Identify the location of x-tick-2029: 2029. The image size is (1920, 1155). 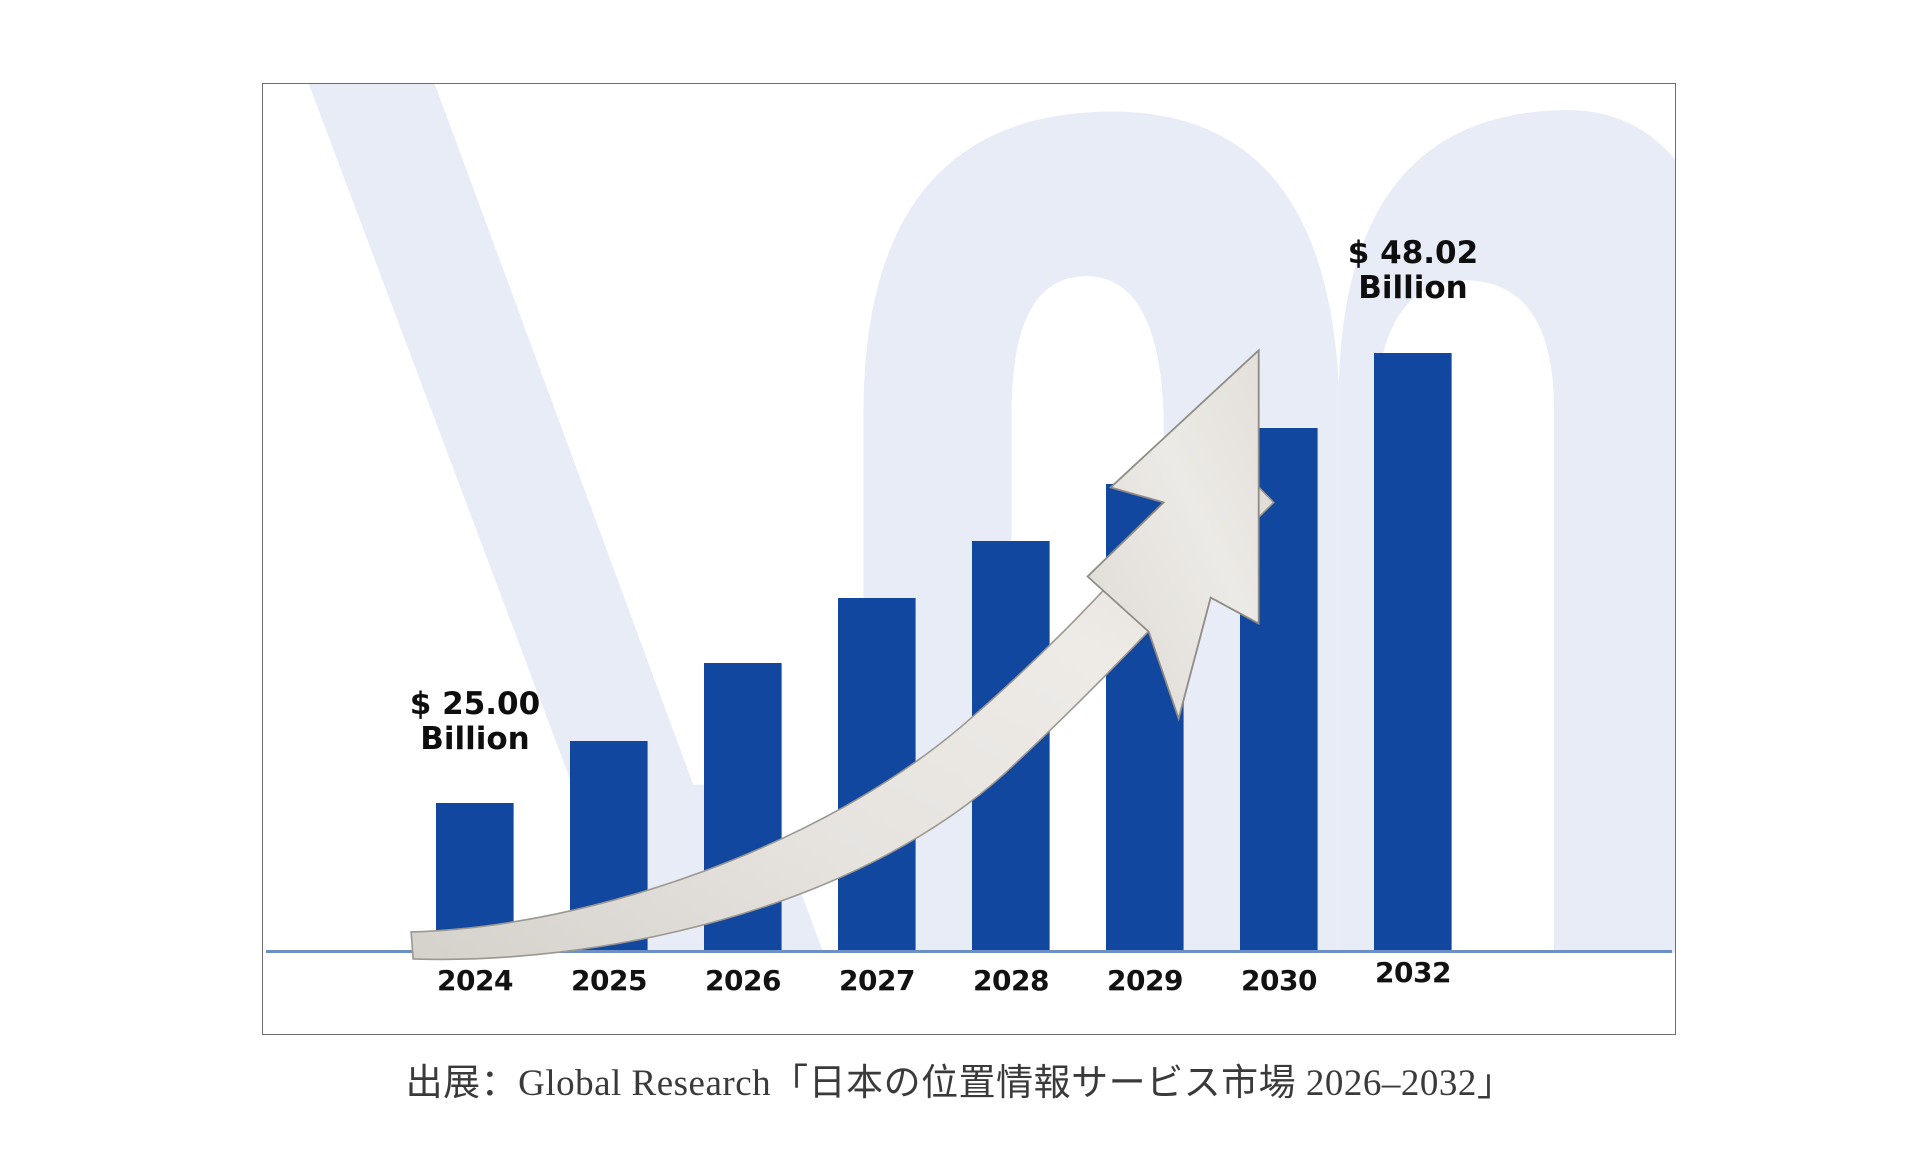
(1145, 980).